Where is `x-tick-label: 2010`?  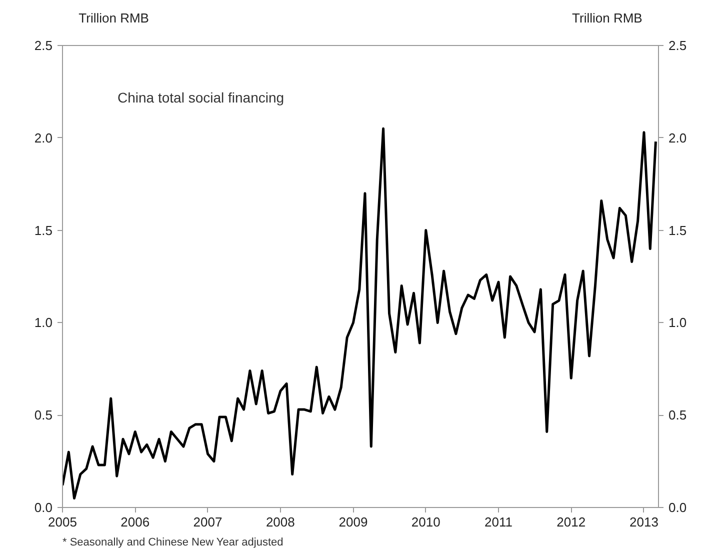 x-tick-label: 2010 is located at coordinates (425, 522).